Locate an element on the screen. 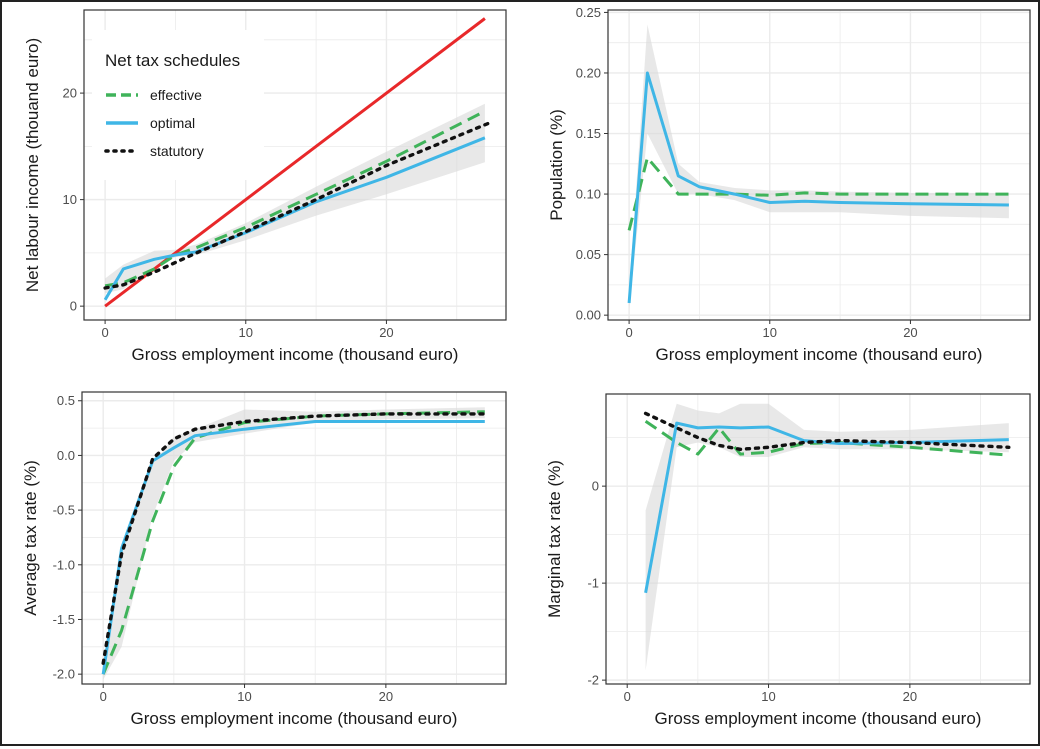 Image resolution: width=1040 pixels, height=749 pixels. y-tick-label: 20 is located at coordinates (70, 93).